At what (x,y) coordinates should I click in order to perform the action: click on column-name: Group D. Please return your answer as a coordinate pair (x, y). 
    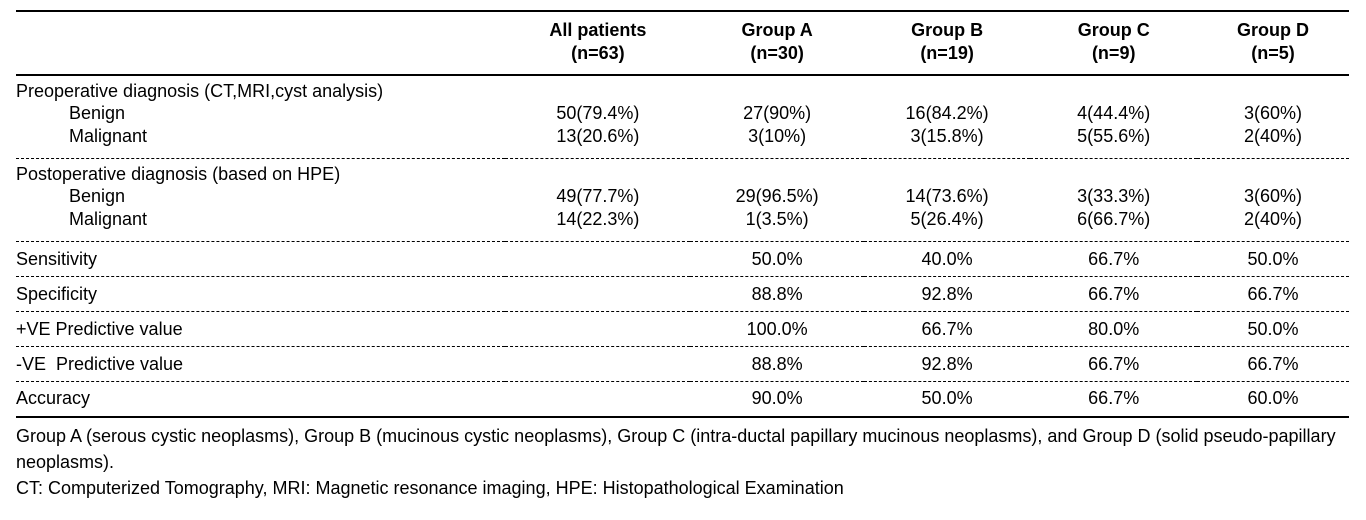
    Looking at the image, I should click on (1273, 30).